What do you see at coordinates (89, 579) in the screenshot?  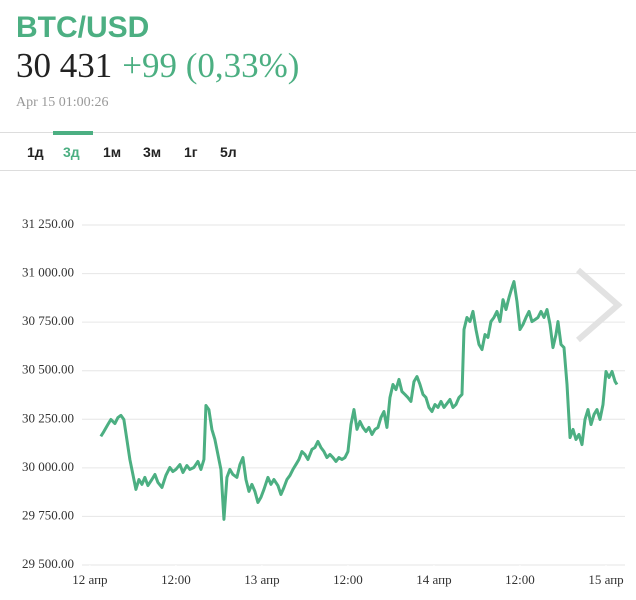 I see `x-tick-label: 12 апр` at bounding box center [89, 579].